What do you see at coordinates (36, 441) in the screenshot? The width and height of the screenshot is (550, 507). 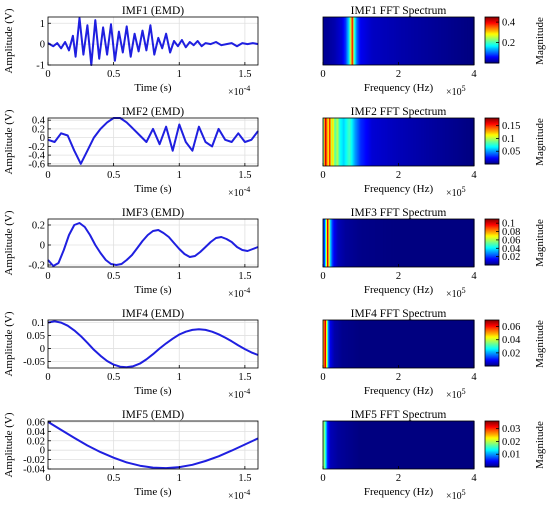 I see `y-tick-label: 0.02` at bounding box center [36, 441].